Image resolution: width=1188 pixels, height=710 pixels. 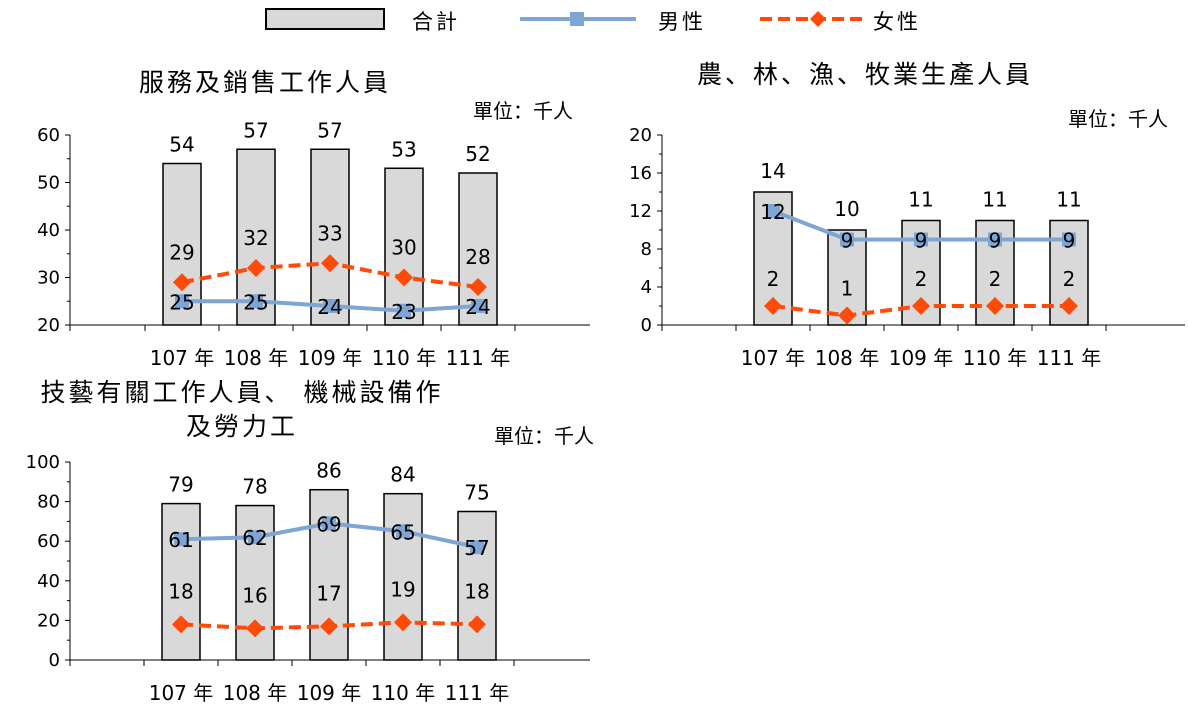 What do you see at coordinates (403, 248) in the screenshot?
I see `data-label-female: 30` at bounding box center [403, 248].